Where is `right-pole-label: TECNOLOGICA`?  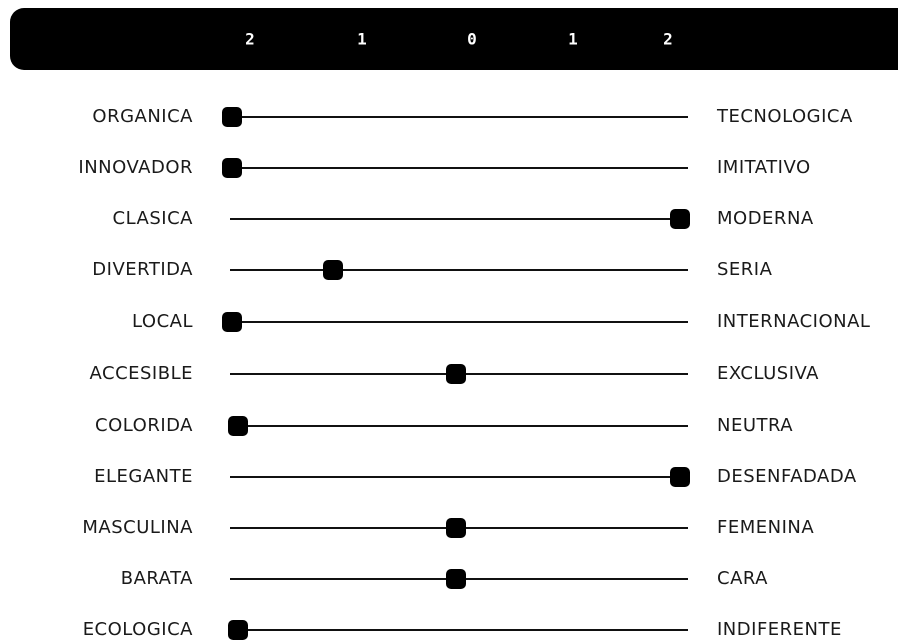 right-pole-label: TECNOLOGICA is located at coordinates (785, 117).